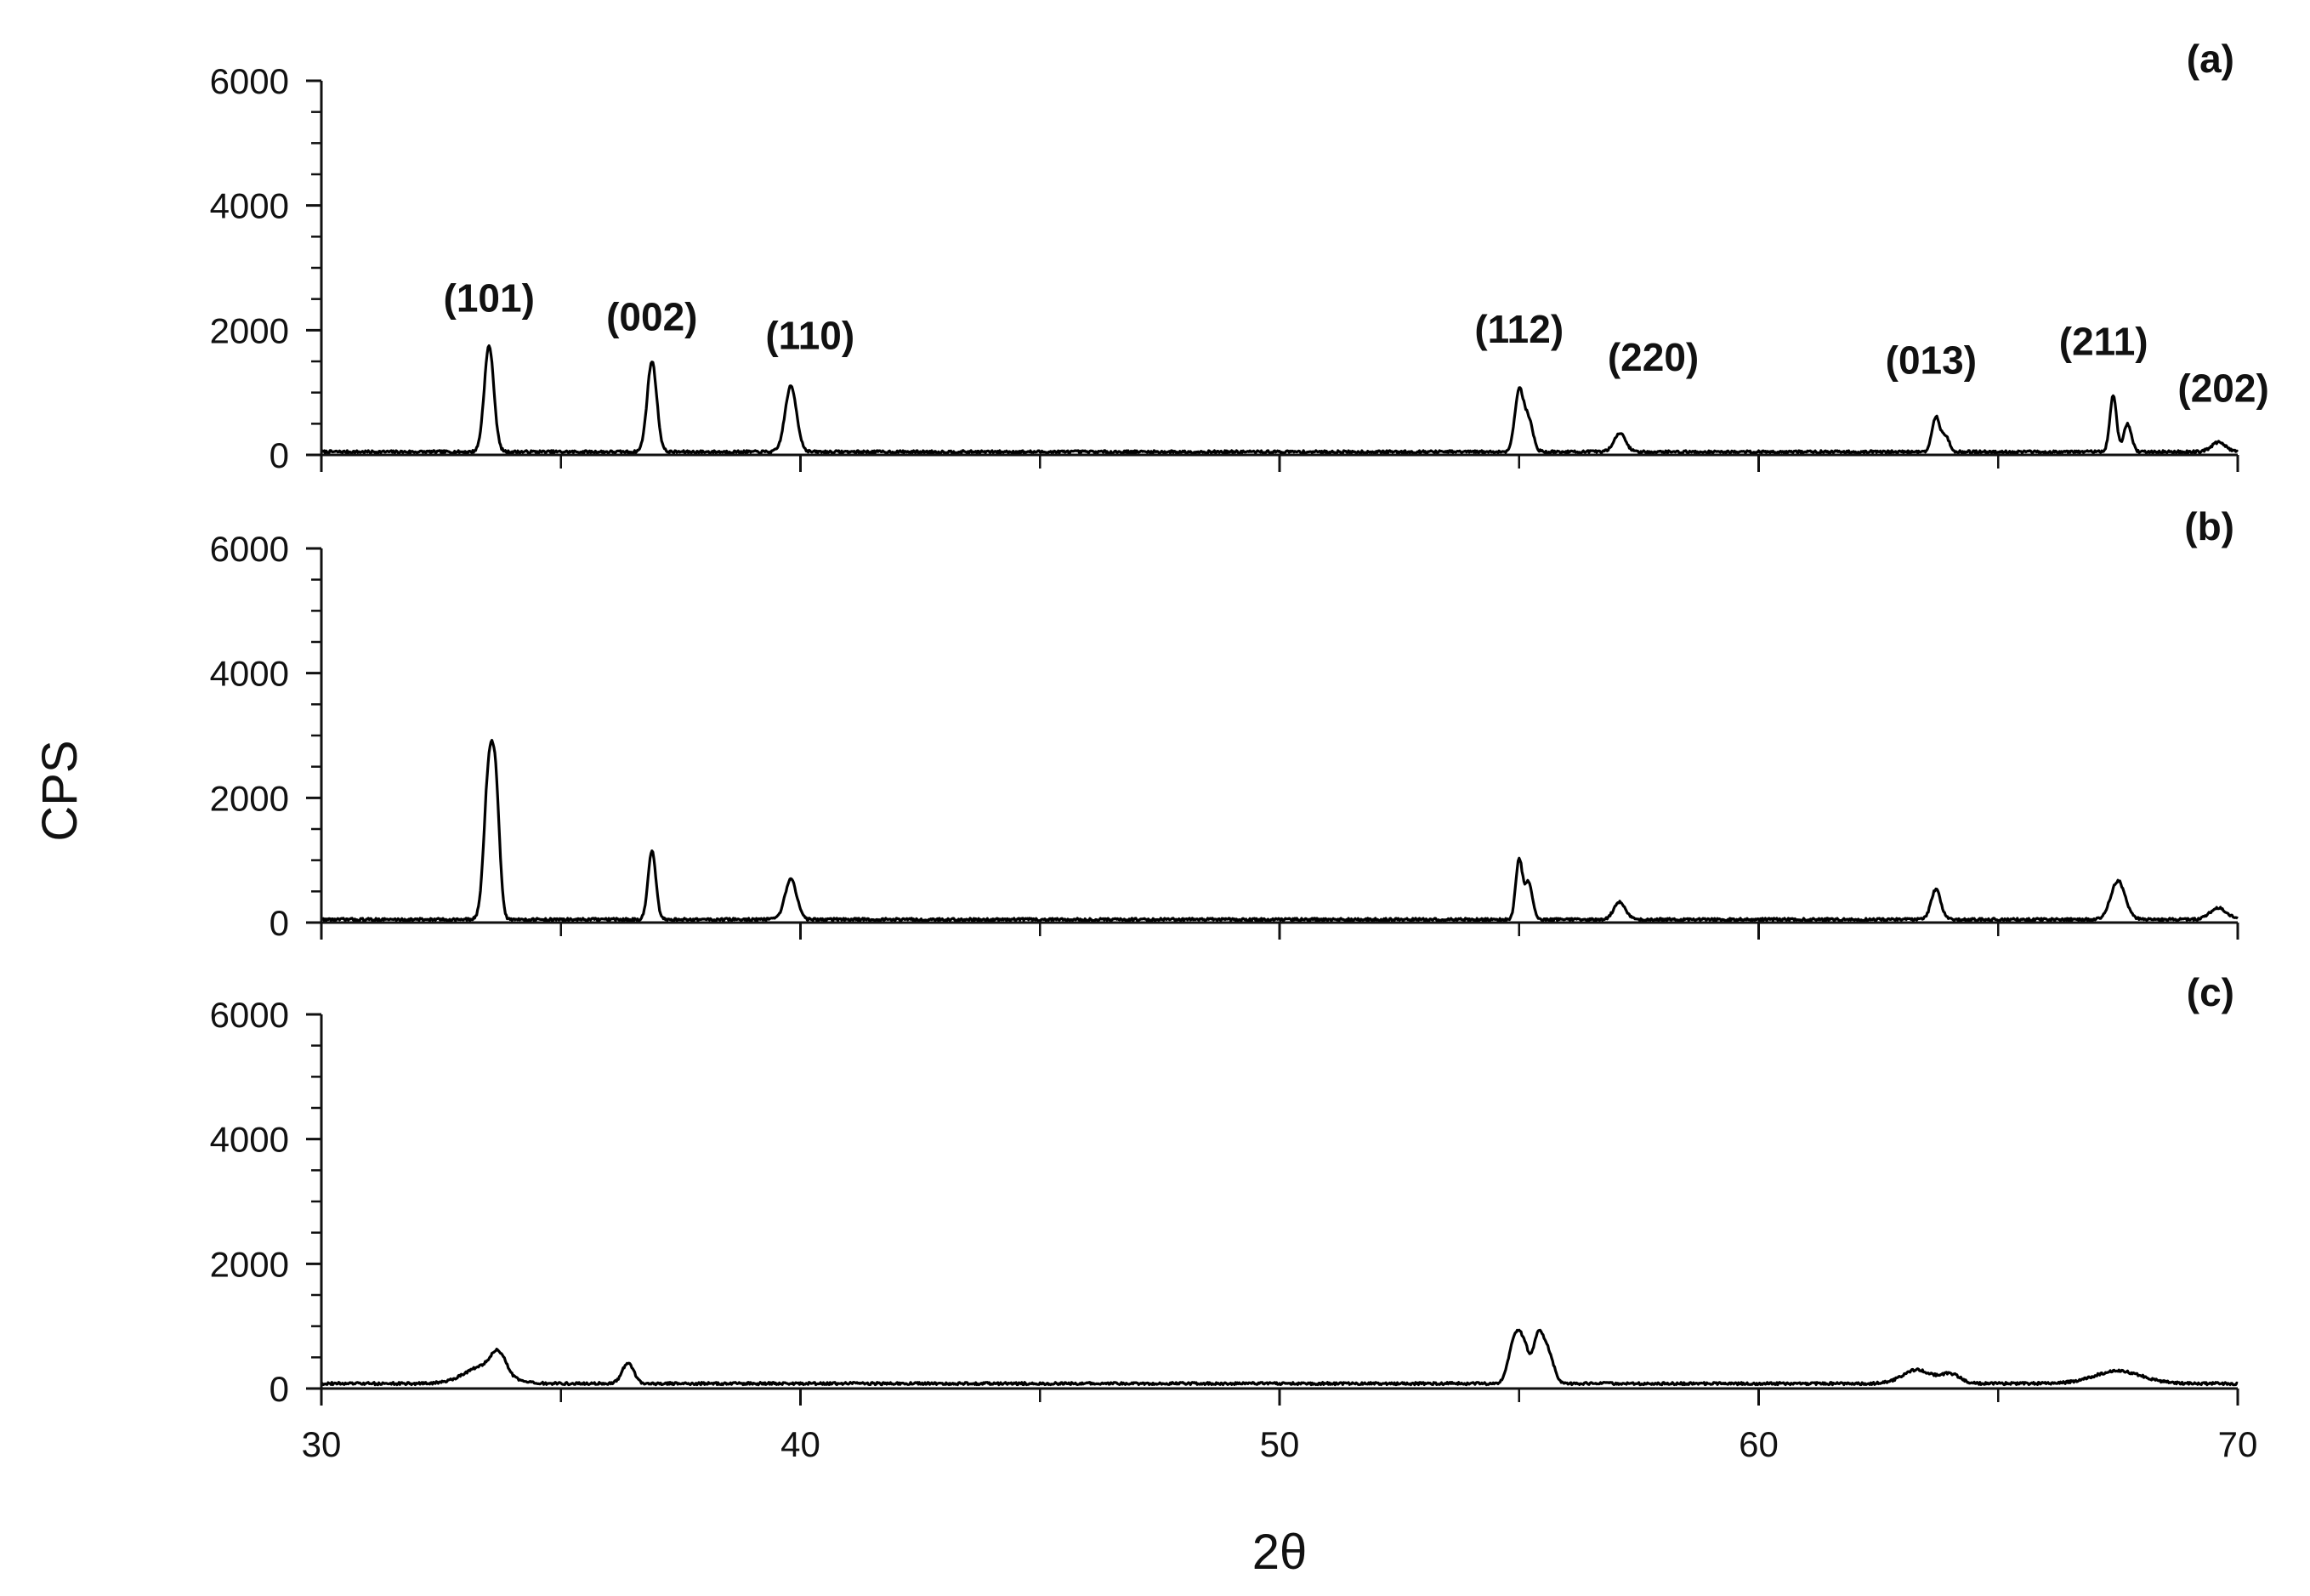  What do you see at coordinates (490, 298) in the screenshot?
I see `peak-label: (101)` at bounding box center [490, 298].